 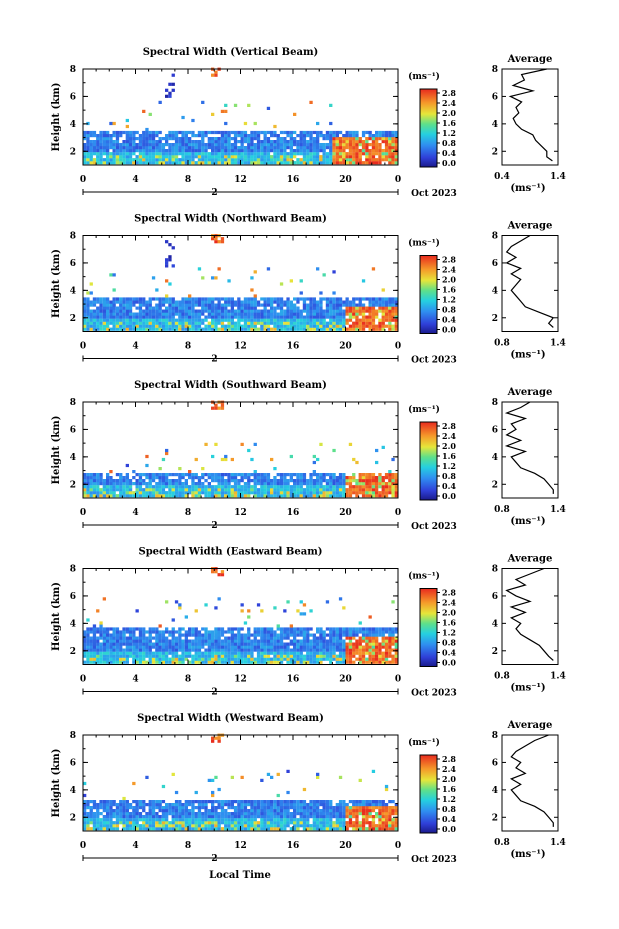 I want to click on average-x-tick-label: 1.4, so click(x=558, y=510).